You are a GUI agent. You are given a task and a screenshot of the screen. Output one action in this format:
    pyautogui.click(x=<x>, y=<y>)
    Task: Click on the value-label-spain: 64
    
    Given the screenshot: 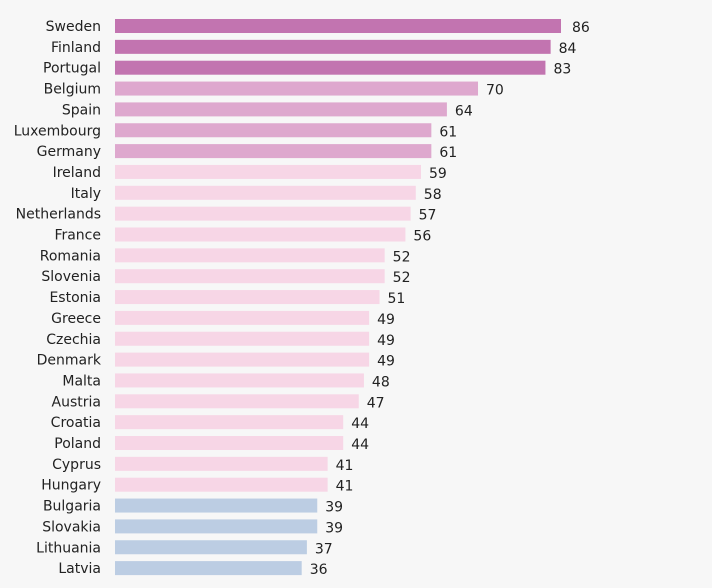 What is the action you would take?
    pyautogui.click(x=464, y=111)
    